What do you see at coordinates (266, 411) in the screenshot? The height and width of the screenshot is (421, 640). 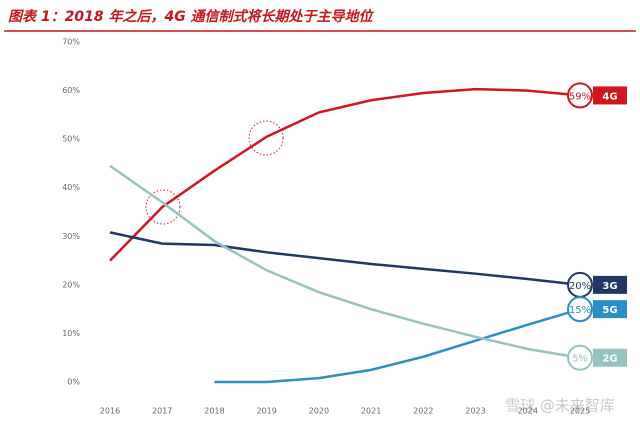 I see `x-tick-label: 2019` at bounding box center [266, 411].